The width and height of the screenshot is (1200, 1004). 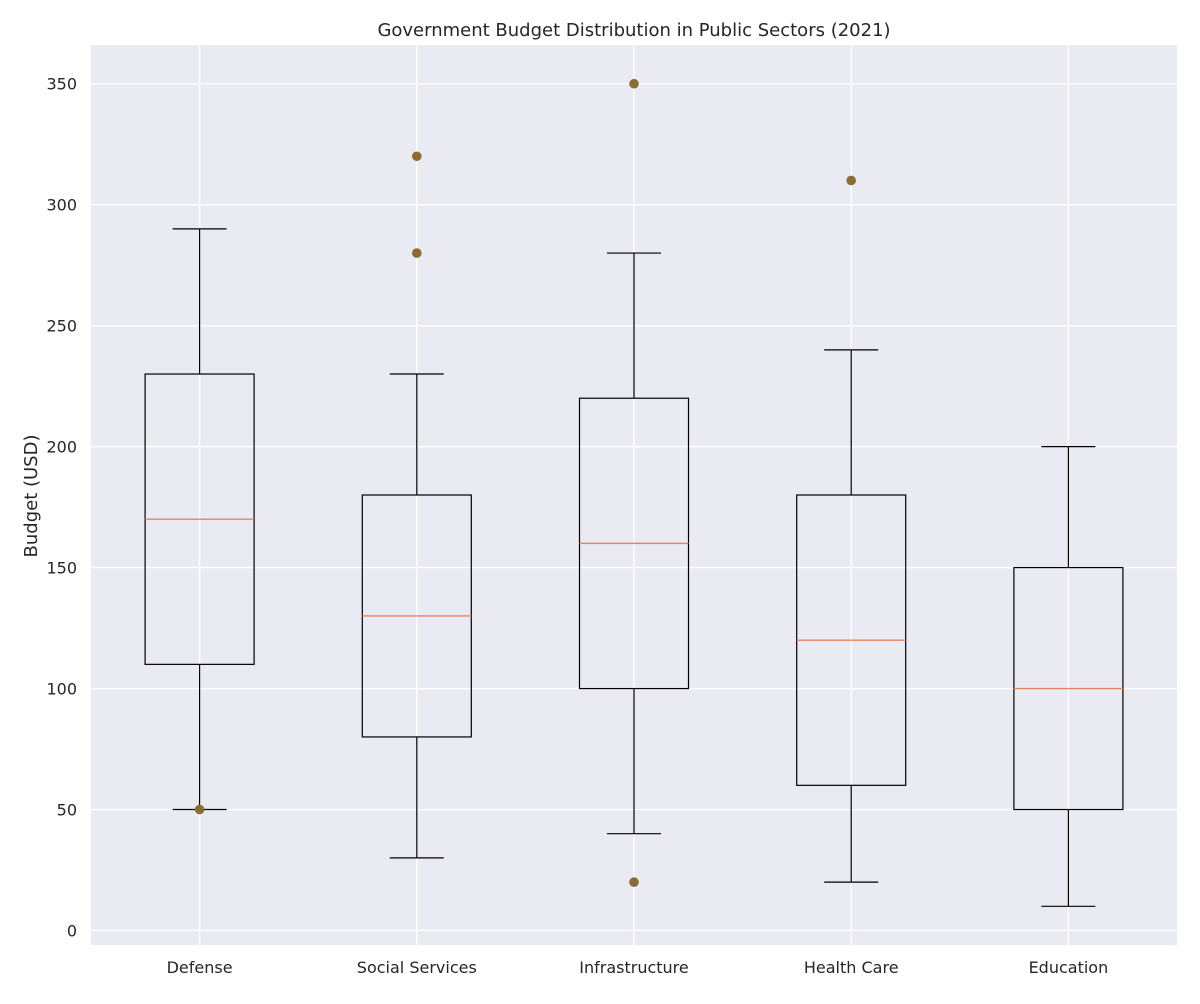 I want to click on y-axis-label: Budget (USD), so click(x=31, y=496).